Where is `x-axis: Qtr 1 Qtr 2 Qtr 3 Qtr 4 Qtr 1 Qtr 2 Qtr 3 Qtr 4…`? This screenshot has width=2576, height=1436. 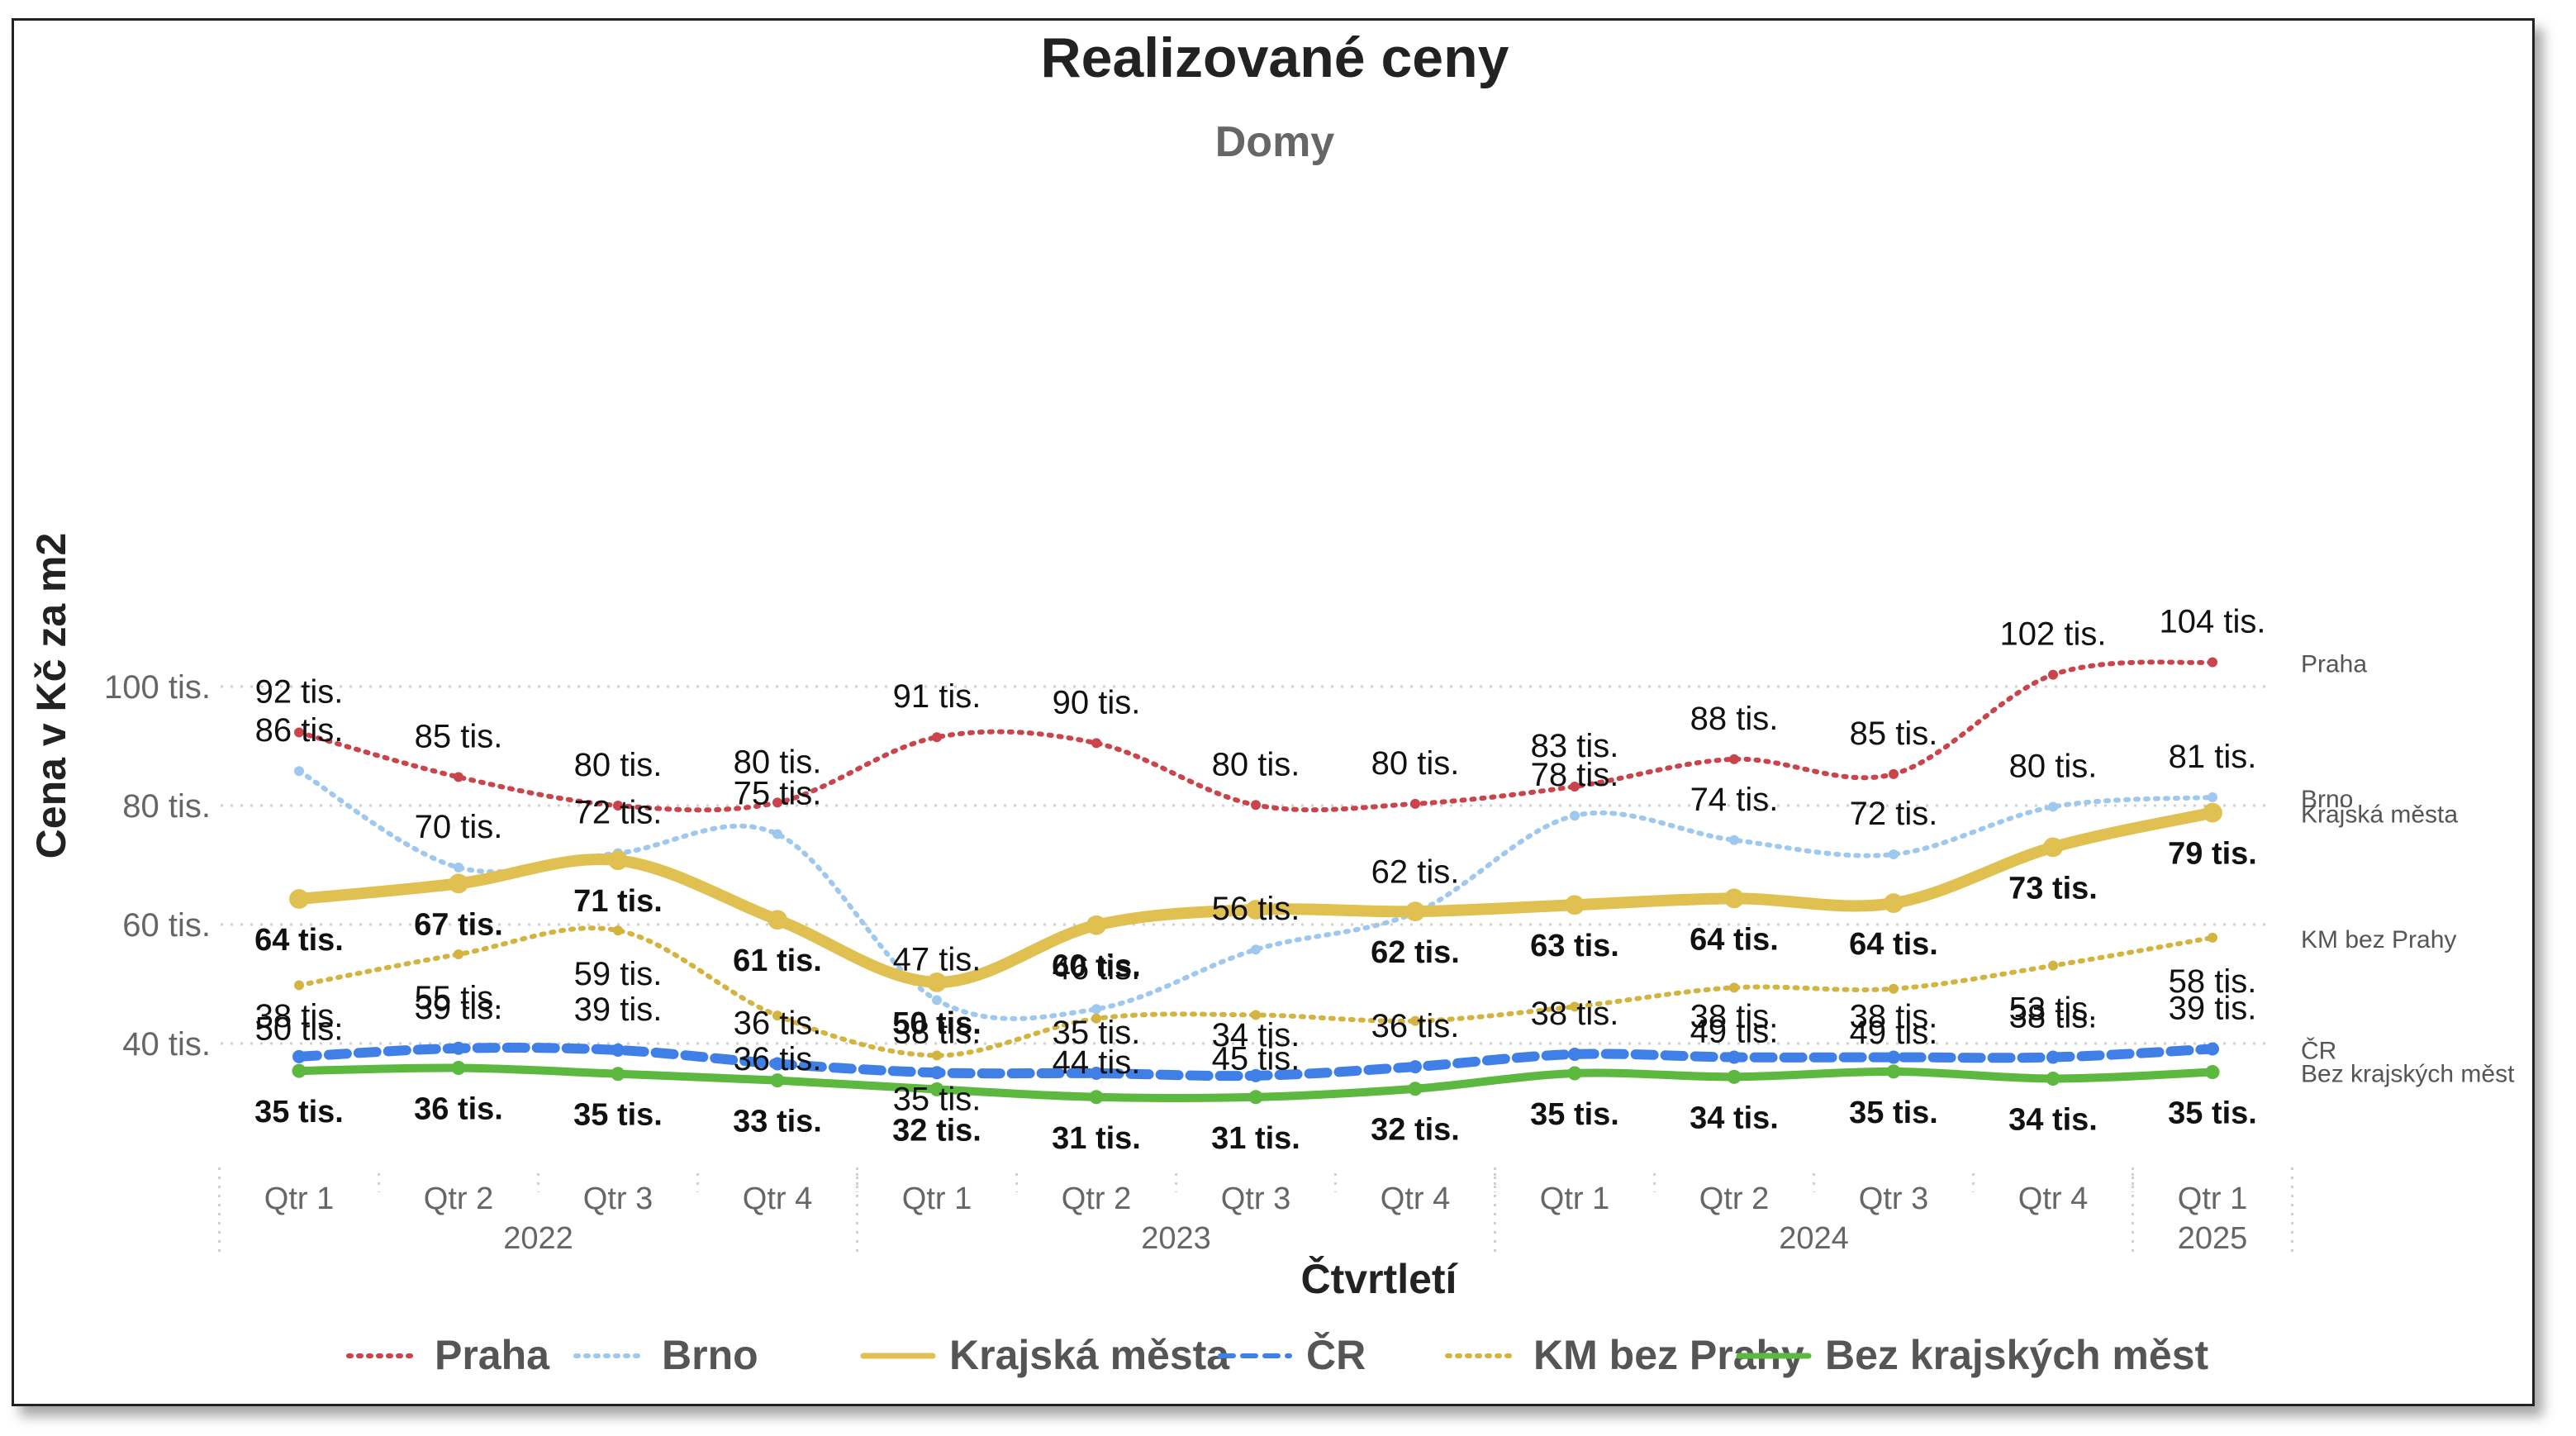
x-axis: Qtr 1 Qtr 2 Qtr 3 Qtr 4 Qtr 1 Qtr 2 Qtr 3 Qtr 4… is located at coordinates (1255, 1212).